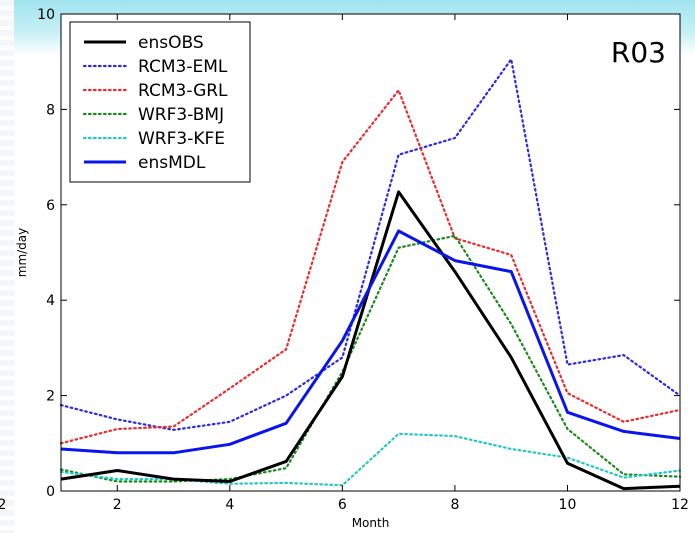 This screenshot has height=533, width=695. Describe the element at coordinates (181, 139) in the screenshot. I see `legend-label: WRF3-KFE` at that location.